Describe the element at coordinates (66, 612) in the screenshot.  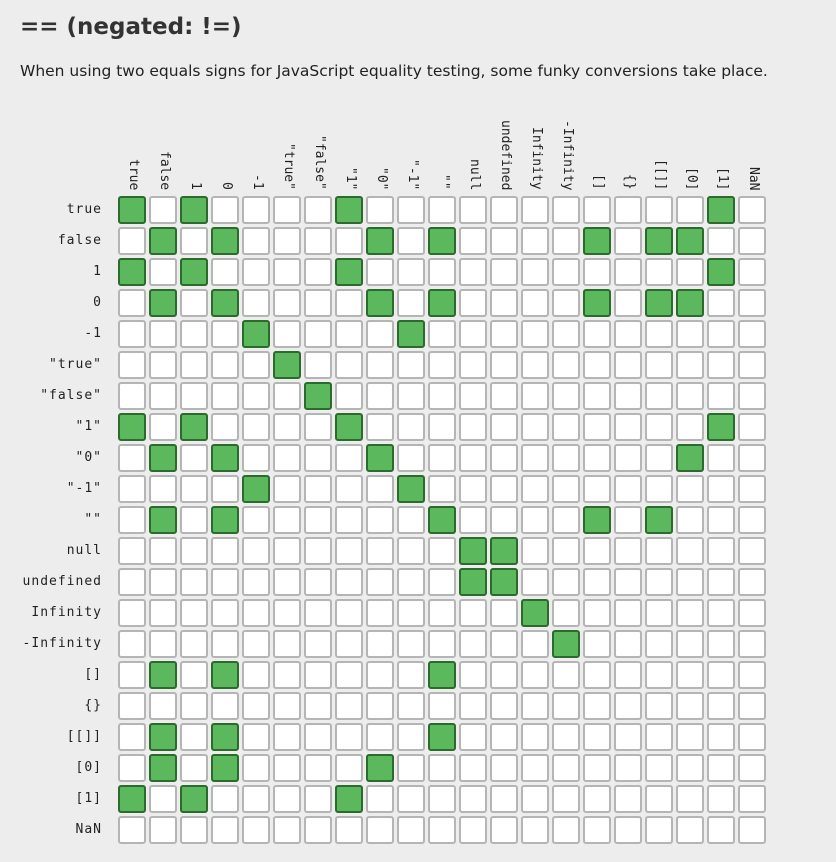
I see `row-label: Infinity` at that location.